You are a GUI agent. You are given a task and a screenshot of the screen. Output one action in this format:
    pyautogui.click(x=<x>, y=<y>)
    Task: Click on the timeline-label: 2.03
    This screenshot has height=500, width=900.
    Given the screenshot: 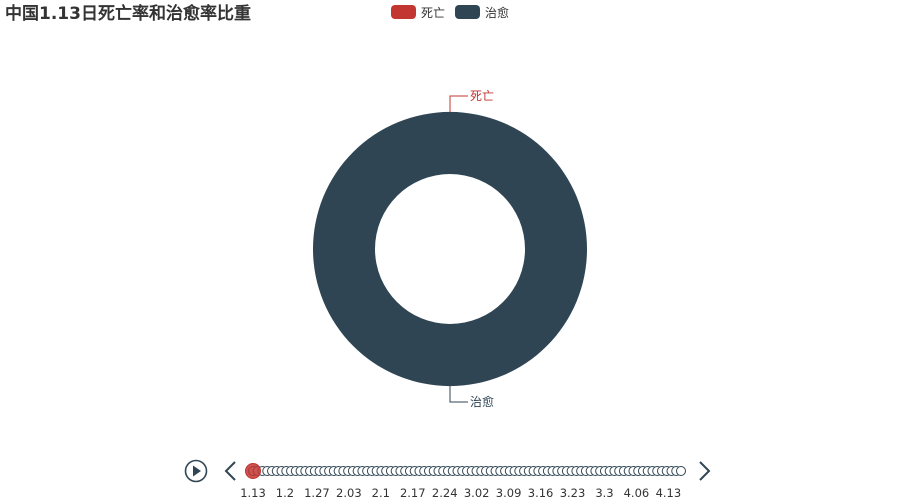 What is the action you would take?
    pyautogui.click(x=349, y=493)
    